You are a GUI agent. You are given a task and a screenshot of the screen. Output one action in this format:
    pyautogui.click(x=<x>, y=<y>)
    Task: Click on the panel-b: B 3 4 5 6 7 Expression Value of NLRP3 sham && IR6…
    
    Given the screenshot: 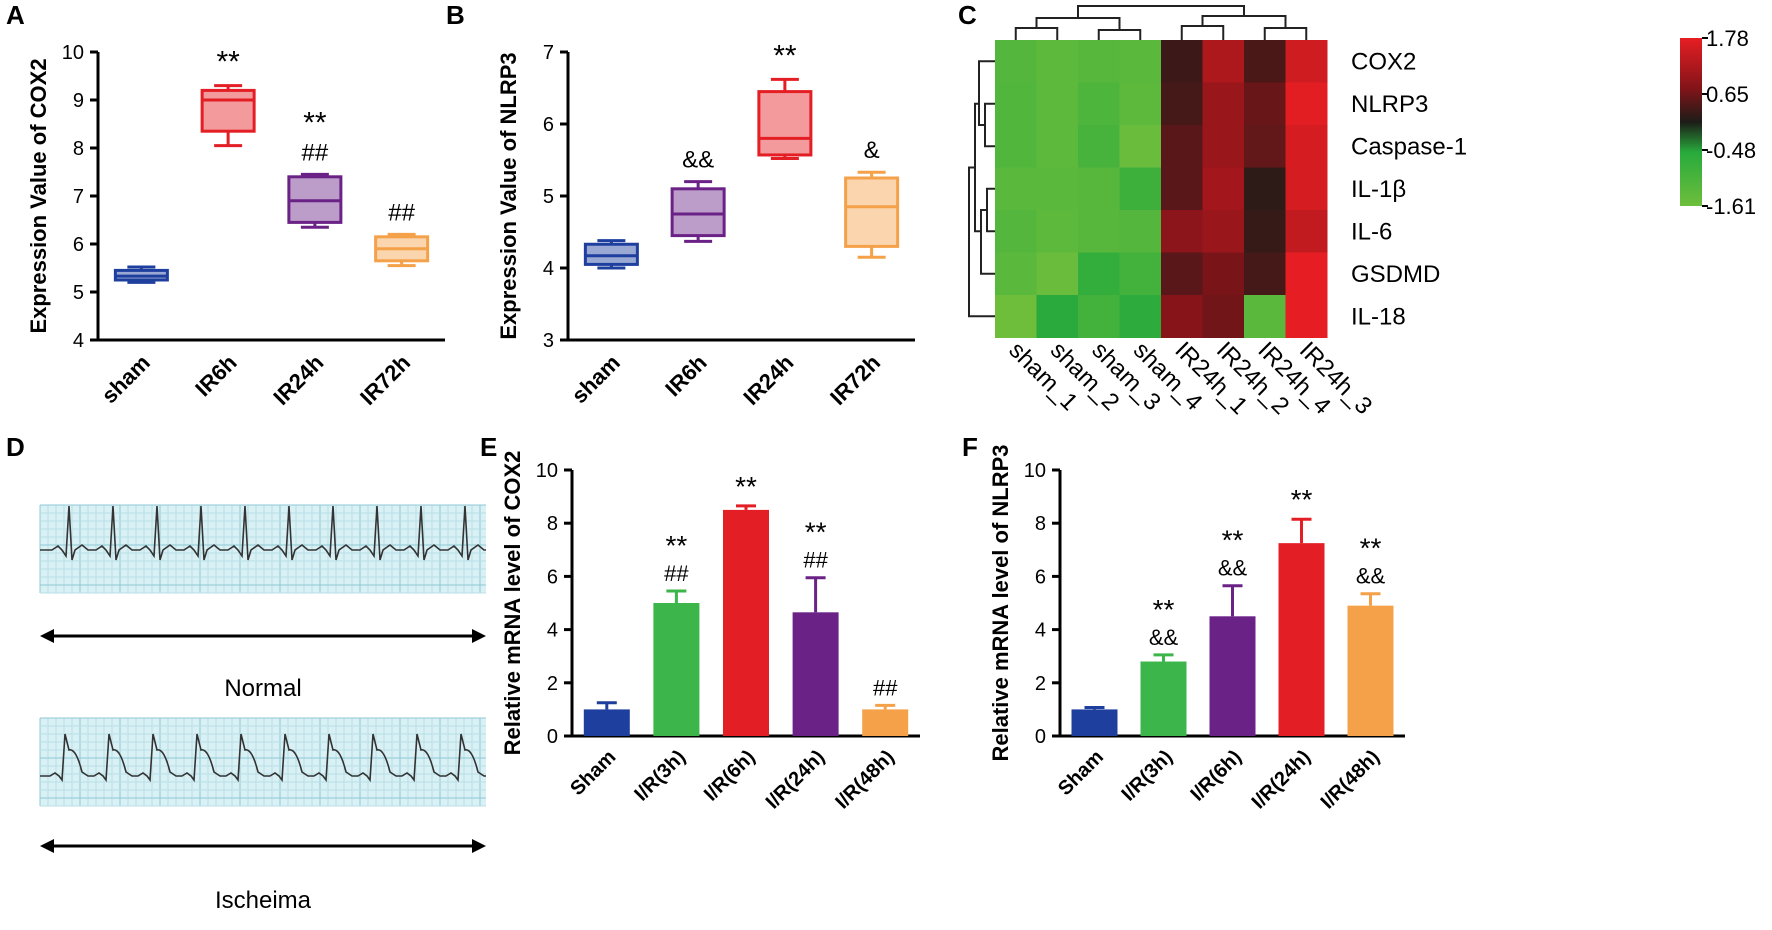 What is the action you would take?
    pyautogui.click(x=680, y=205)
    